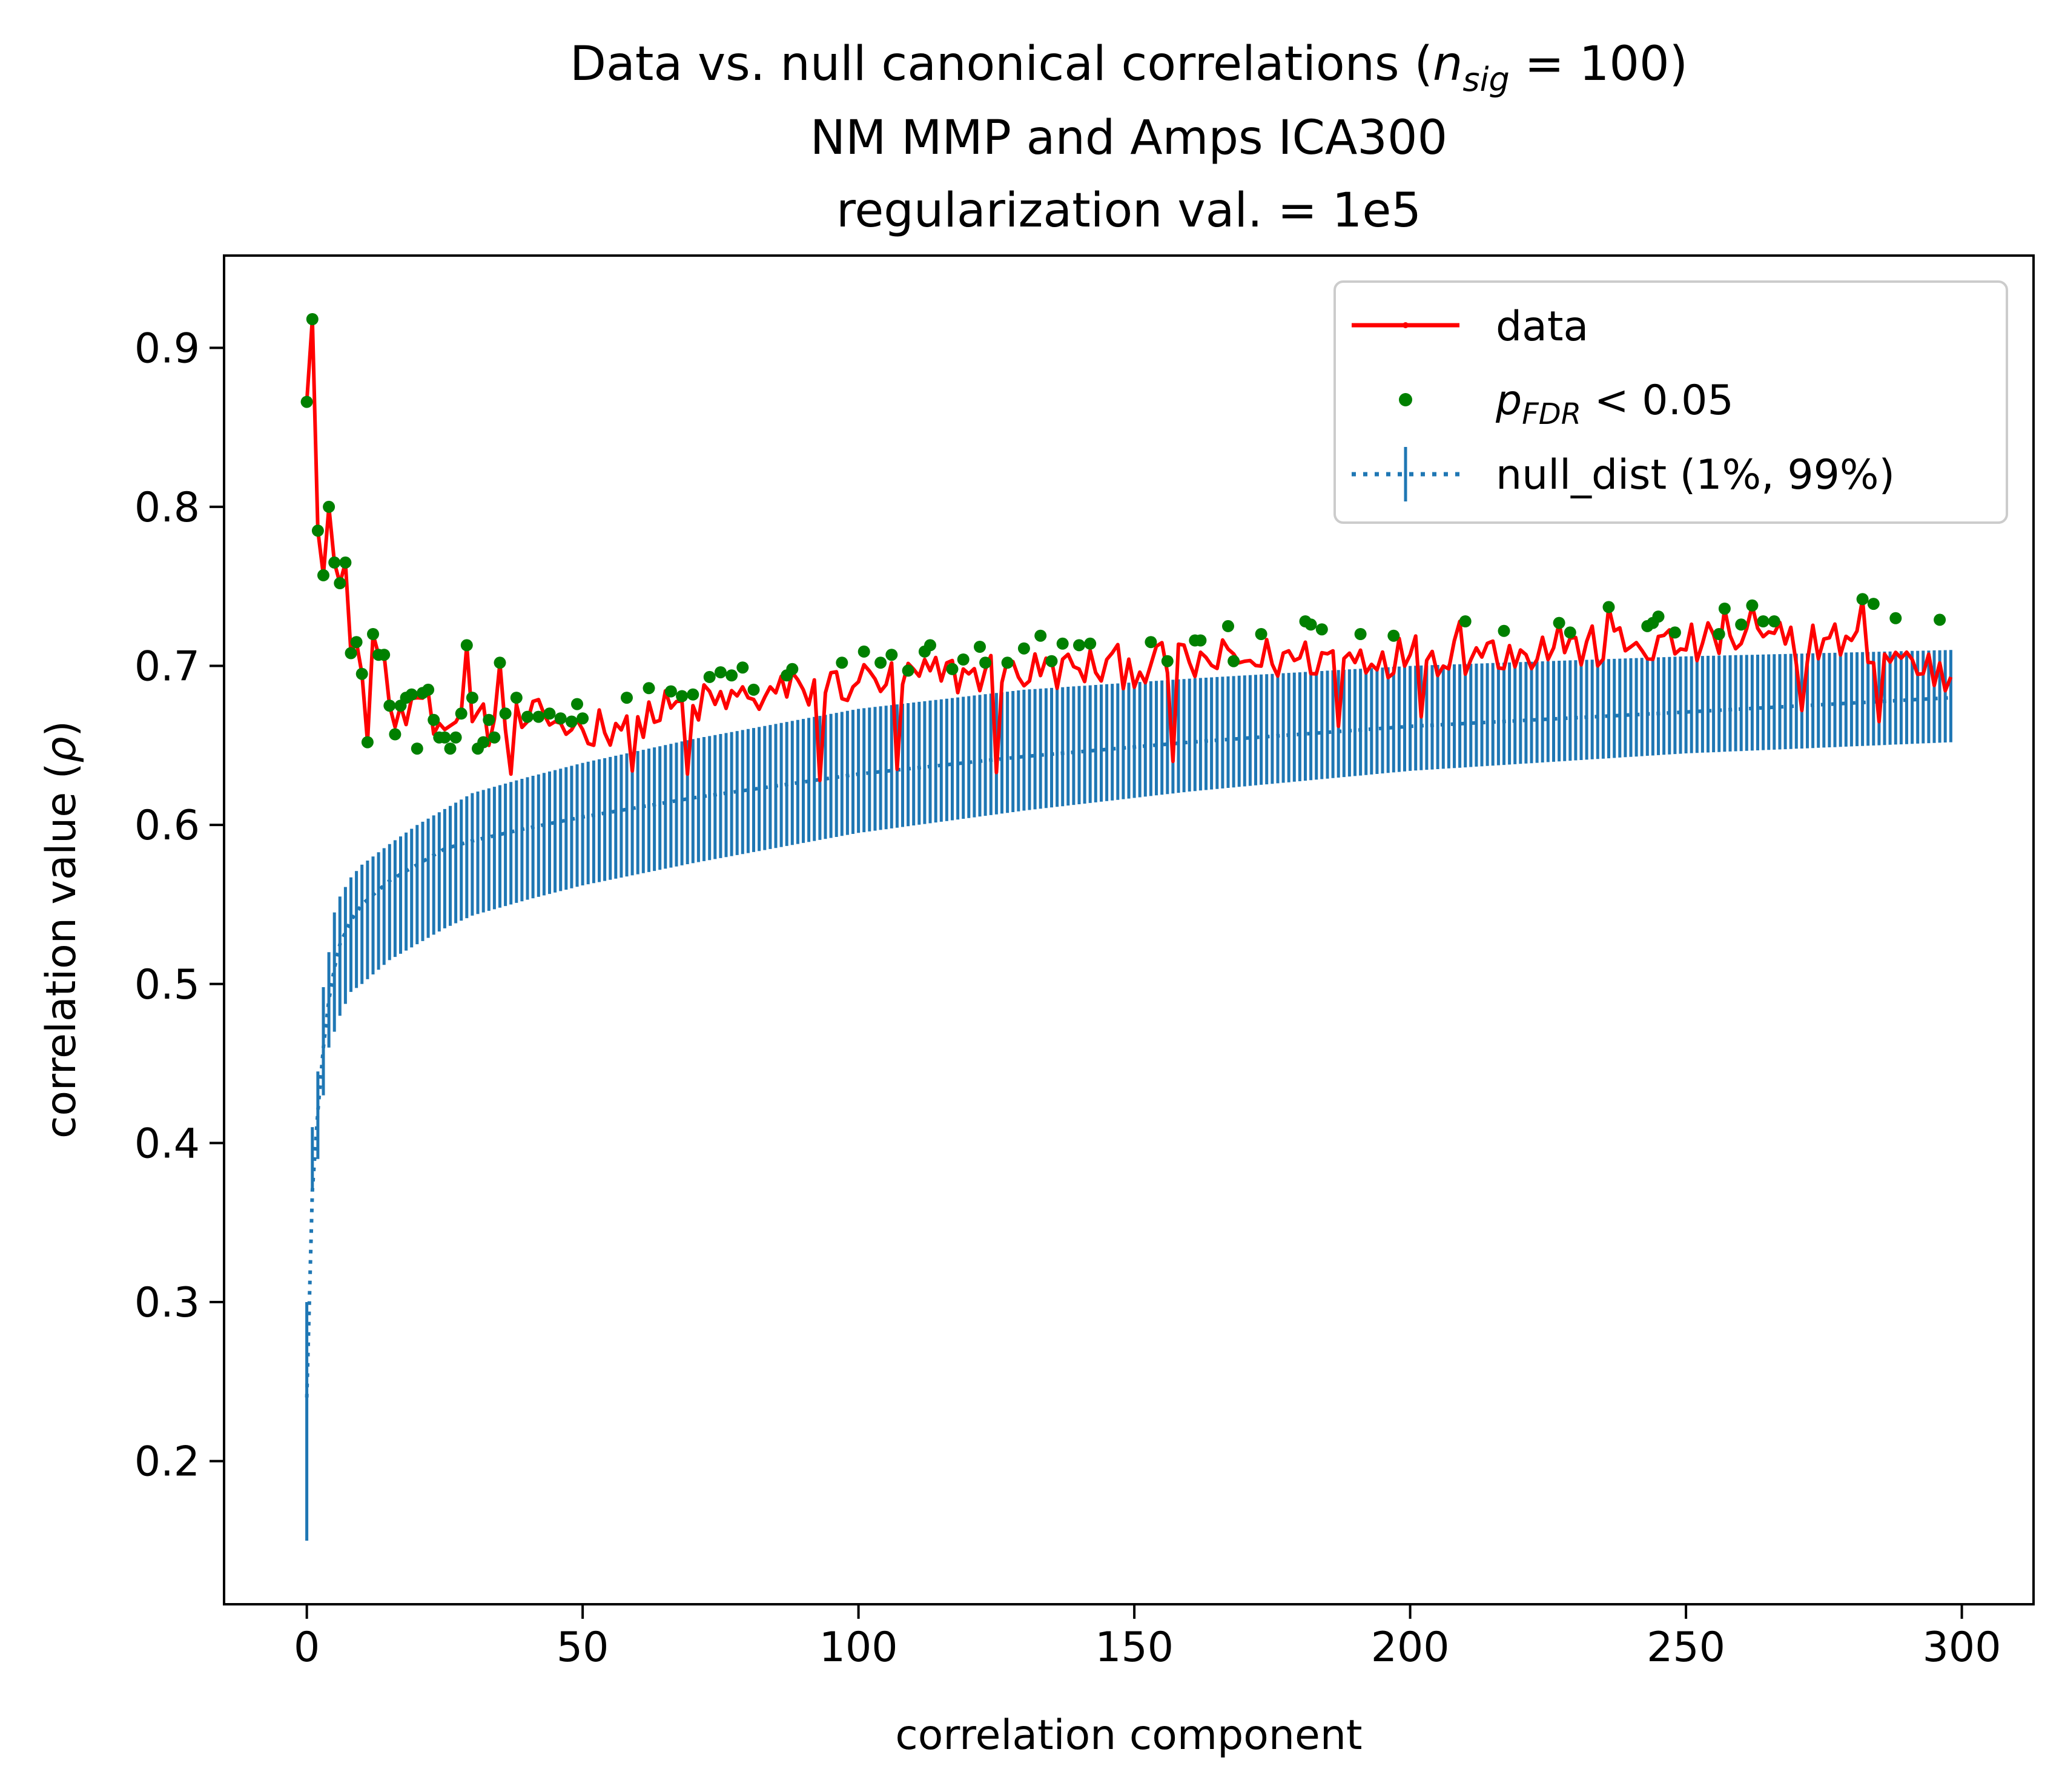  I want to click on legend: data pFDR < 0.05 null_dist (1%, 99%), so click(1670, 402).